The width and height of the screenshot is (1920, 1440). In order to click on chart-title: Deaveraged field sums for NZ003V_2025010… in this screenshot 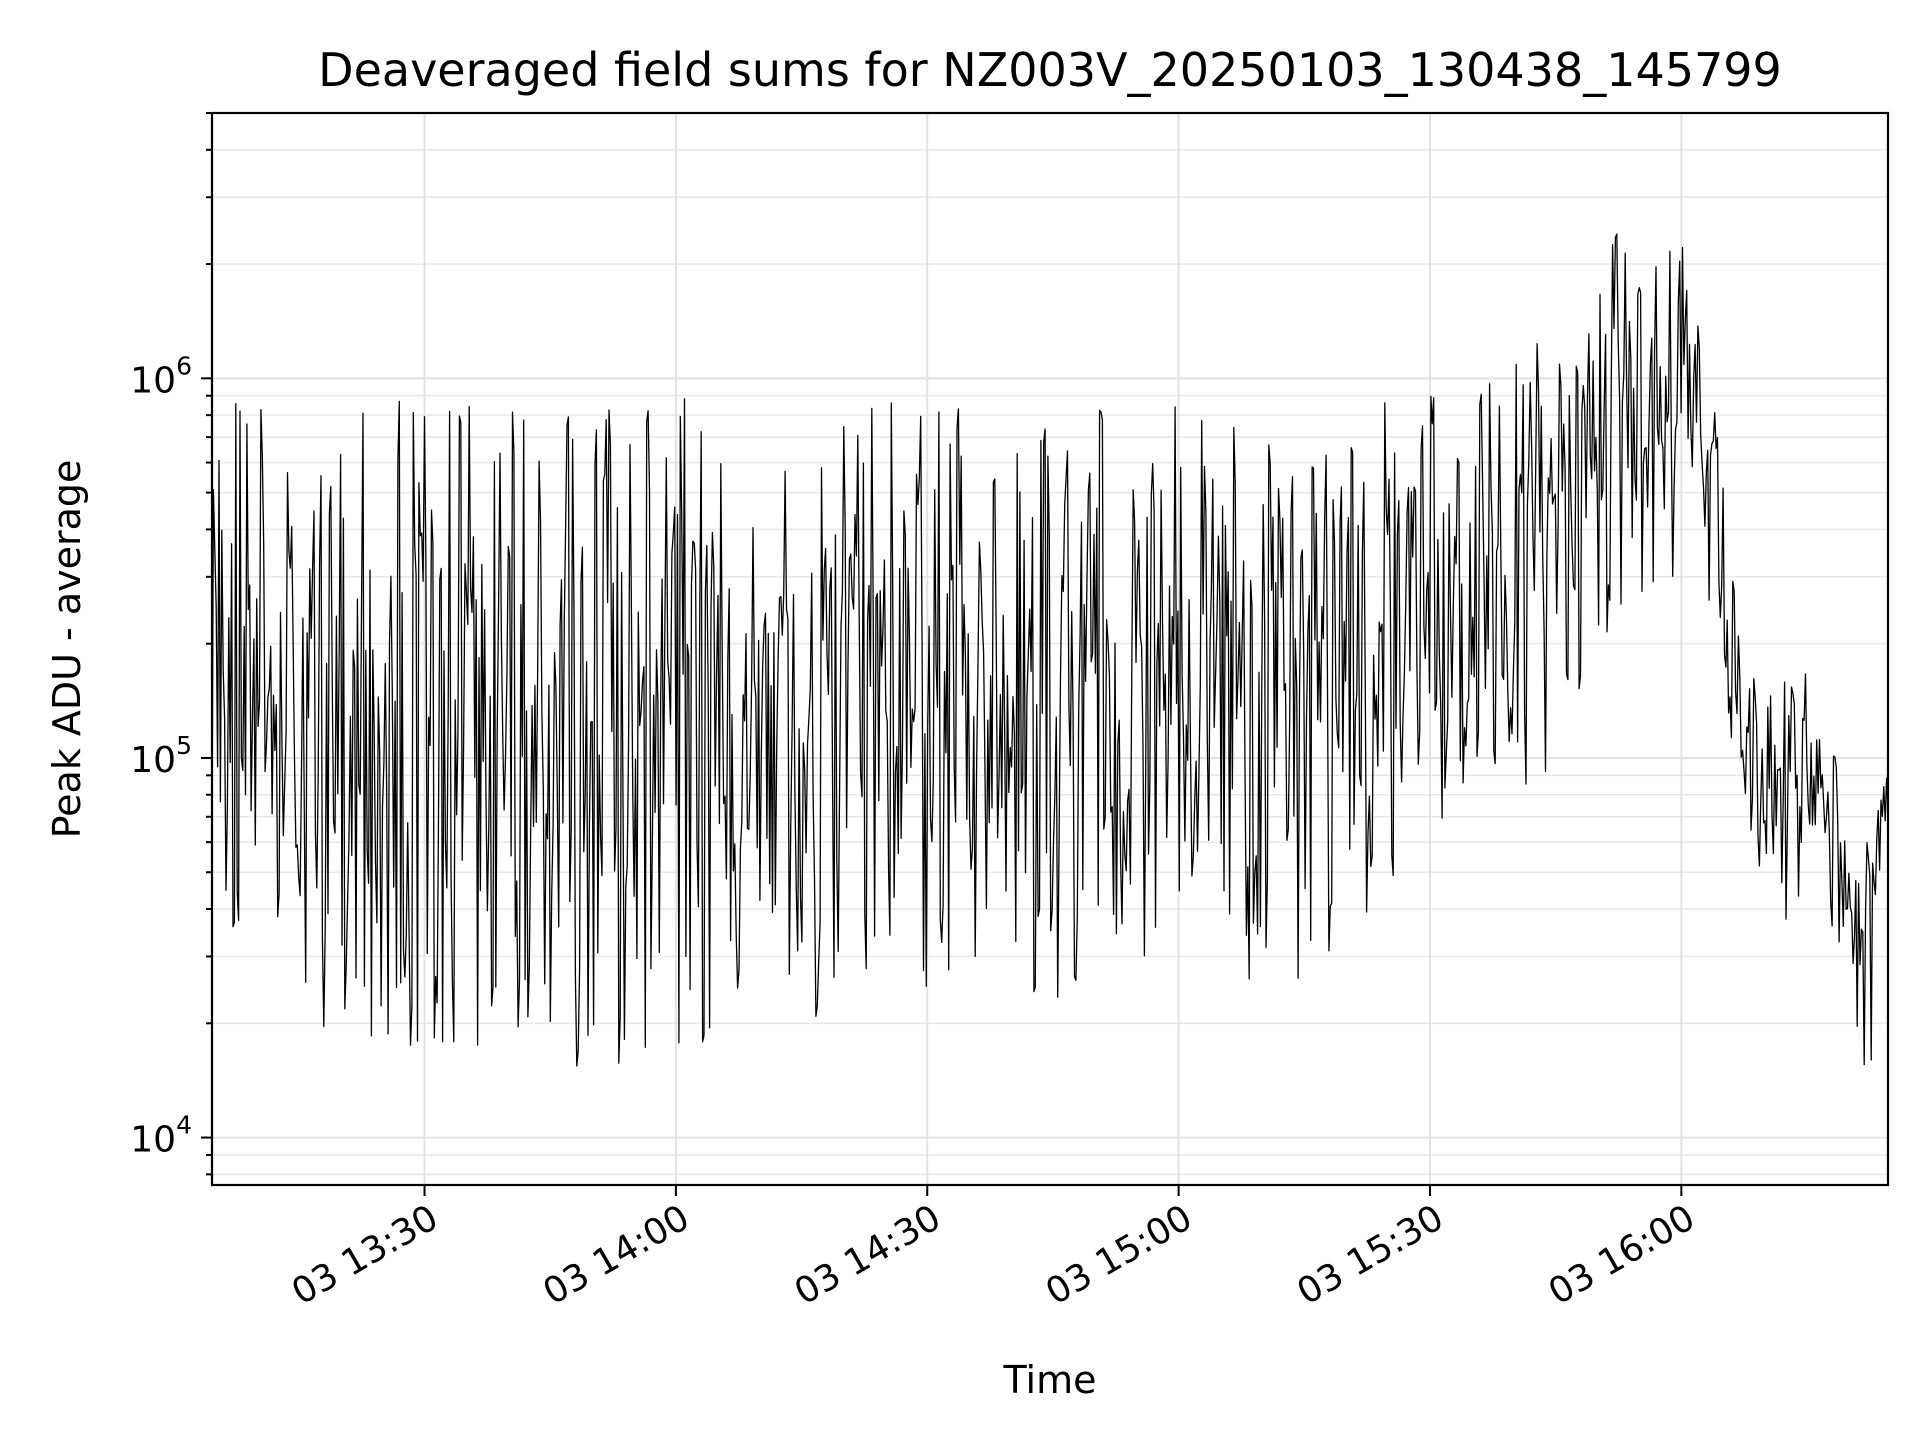, I will do `click(1050, 70)`.